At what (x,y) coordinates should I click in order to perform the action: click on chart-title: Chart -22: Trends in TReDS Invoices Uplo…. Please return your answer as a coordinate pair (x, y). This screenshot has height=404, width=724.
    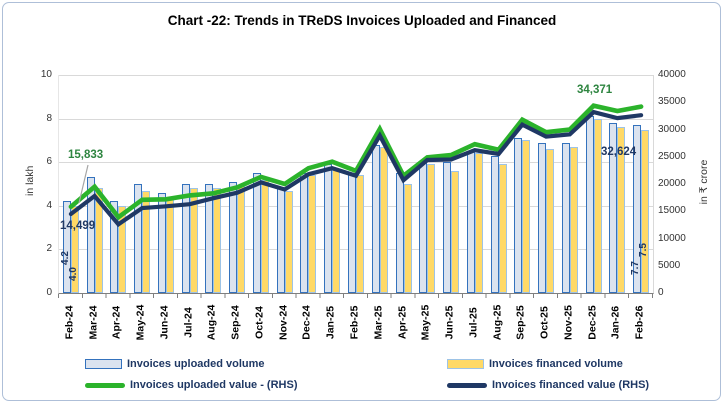
    Looking at the image, I should click on (362, 20).